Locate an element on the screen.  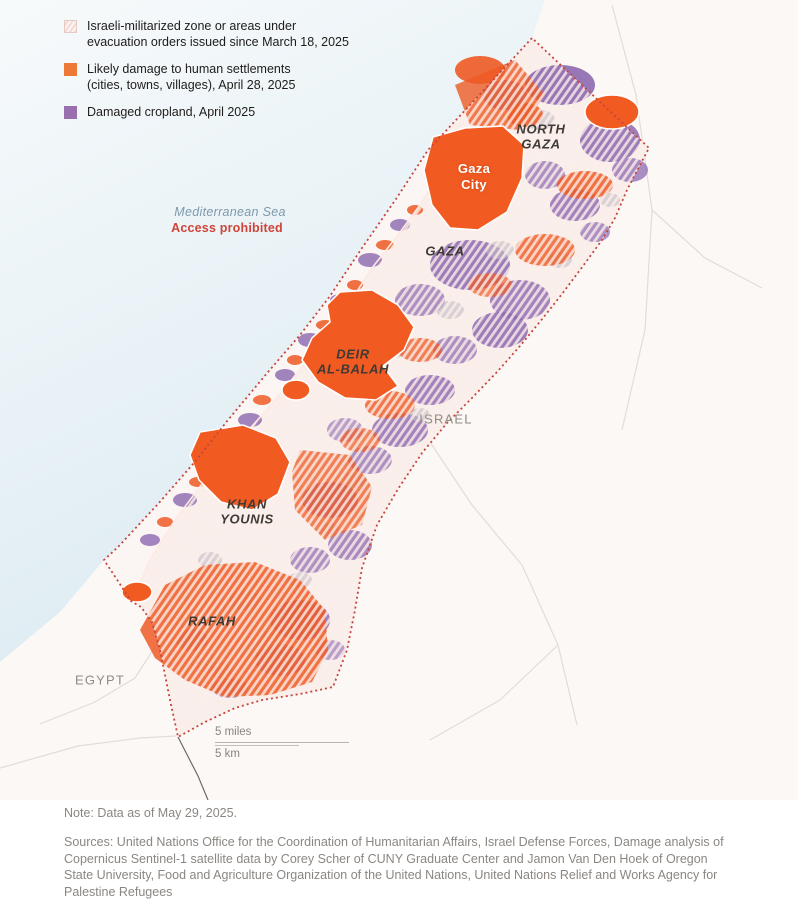
purple-swatch is located at coordinates (70, 112).